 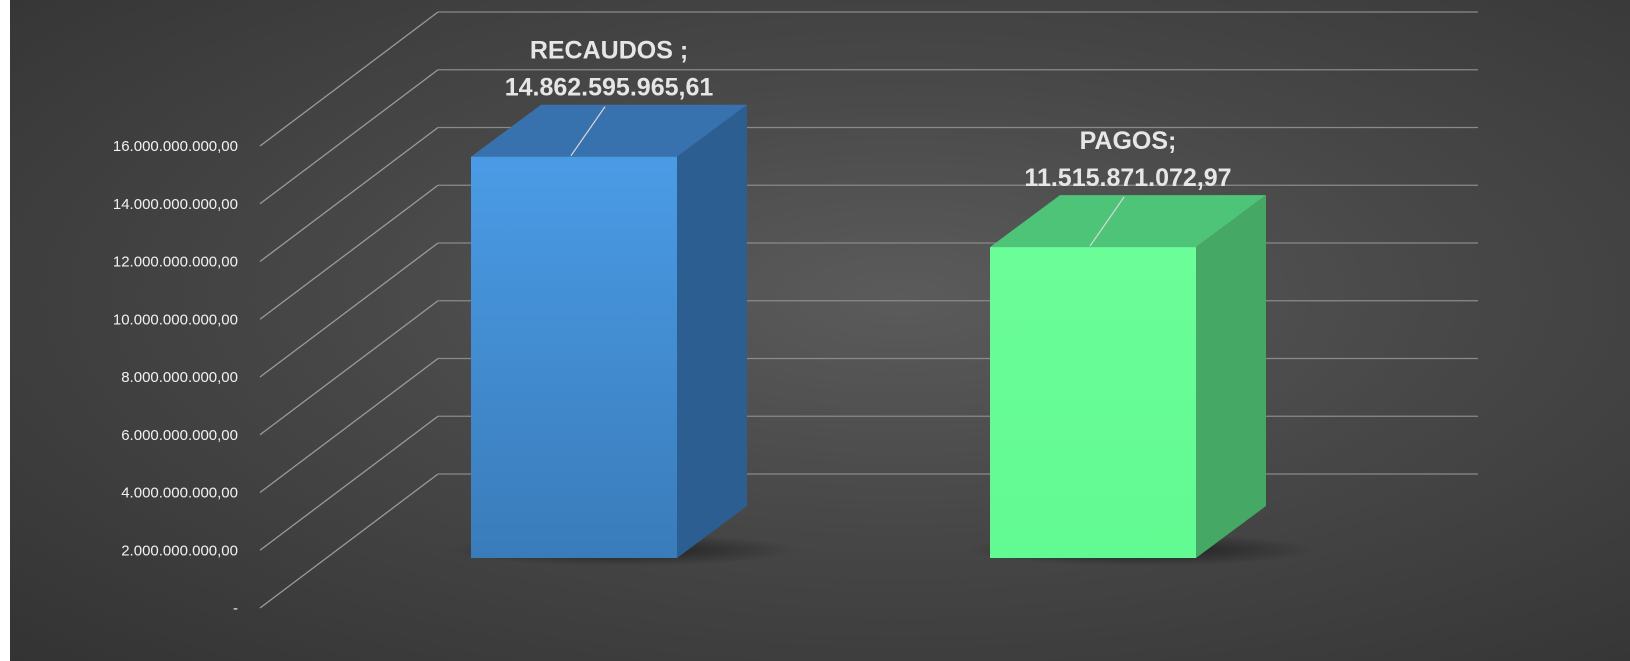 What do you see at coordinates (1128, 221) in the screenshot?
I see `bar-top-pagos` at bounding box center [1128, 221].